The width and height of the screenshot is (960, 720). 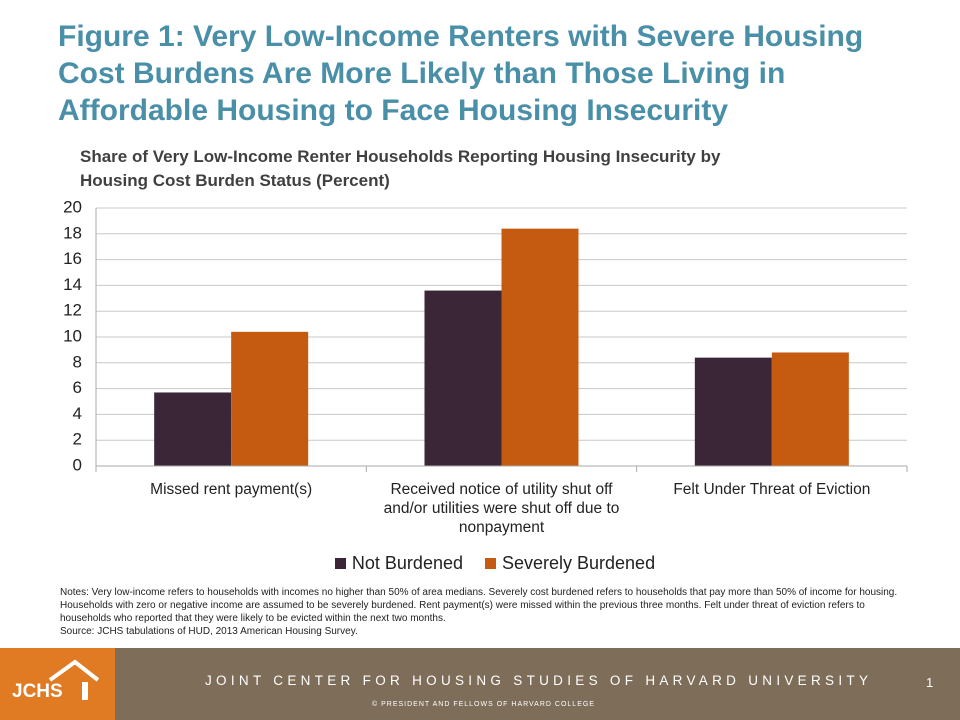 What do you see at coordinates (578, 563) in the screenshot?
I see `legend-label: Severely Burdened` at bounding box center [578, 563].